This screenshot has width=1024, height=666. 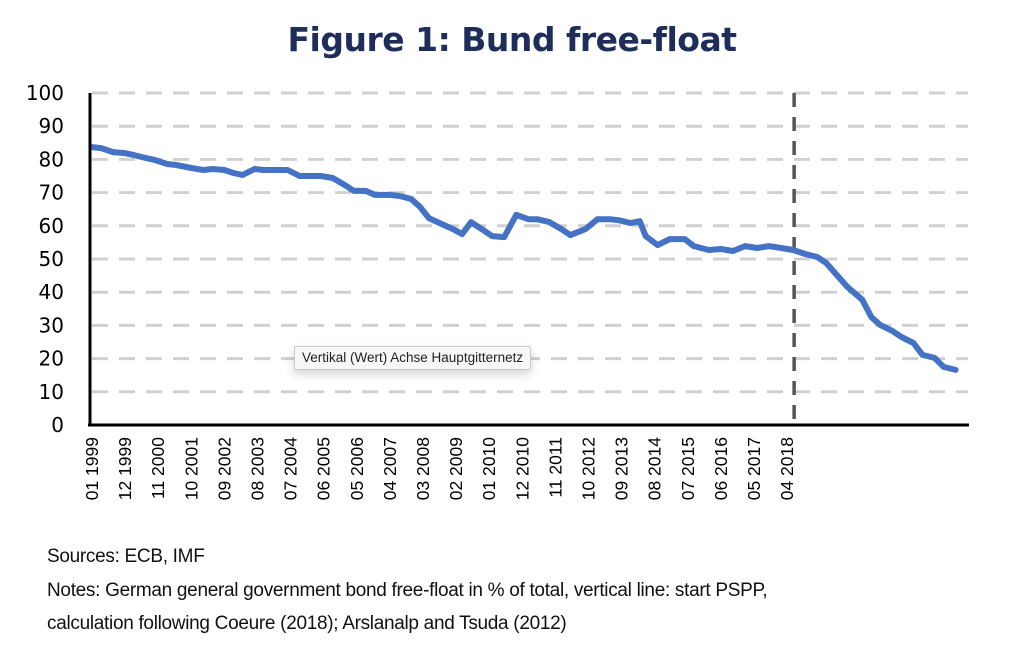 What do you see at coordinates (423, 468) in the screenshot?
I see `x-tick-label: 03 2008` at bounding box center [423, 468].